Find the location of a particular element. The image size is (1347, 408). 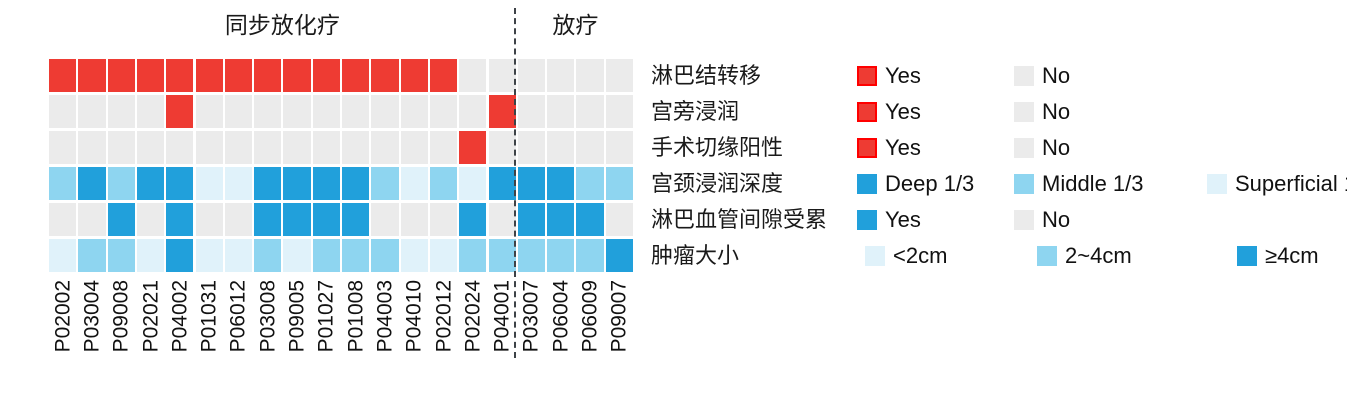

legend-label: <2cm is located at coordinates (920, 255).